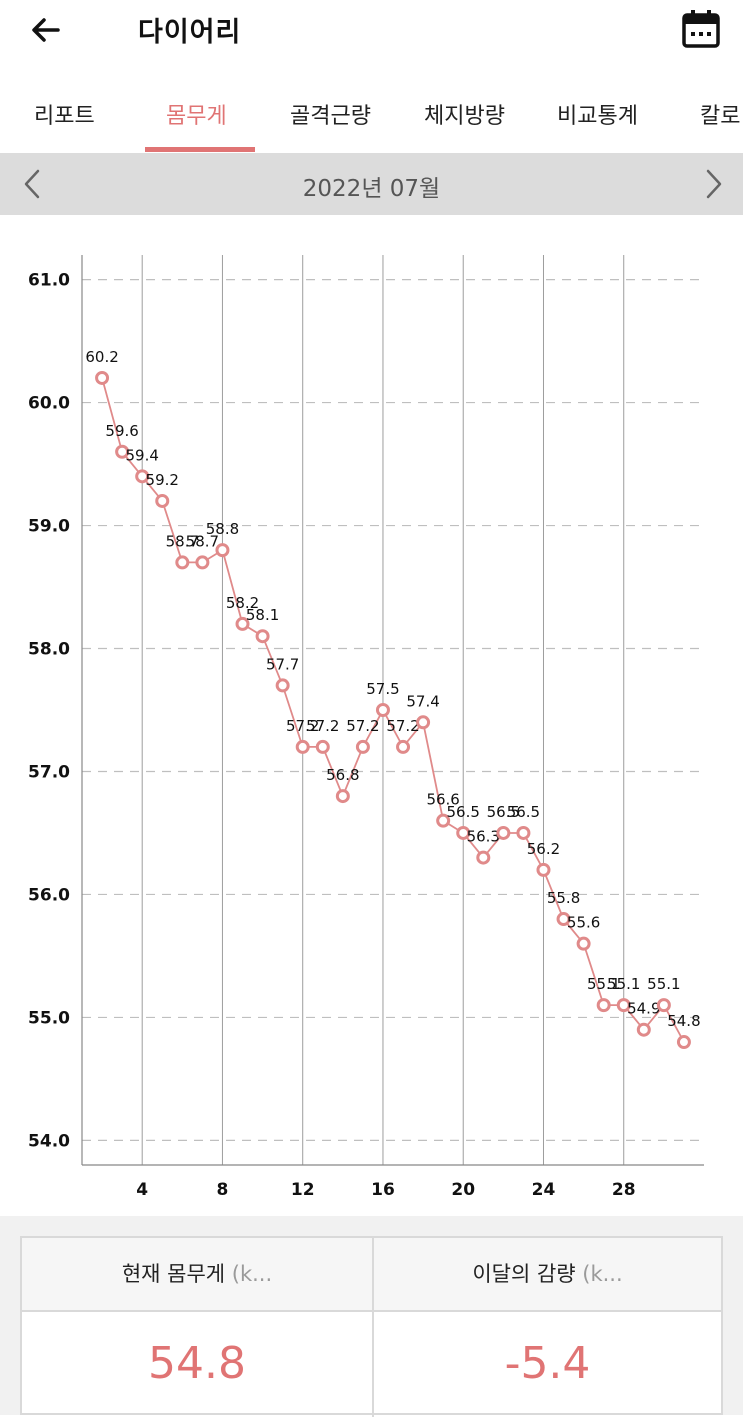 This screenshot has height=1417, width=743. I want to click on stats-table: 현재 몸무게 (k... 이달의 감량 (k... 54.8 -5.4, so click(371, 1326).